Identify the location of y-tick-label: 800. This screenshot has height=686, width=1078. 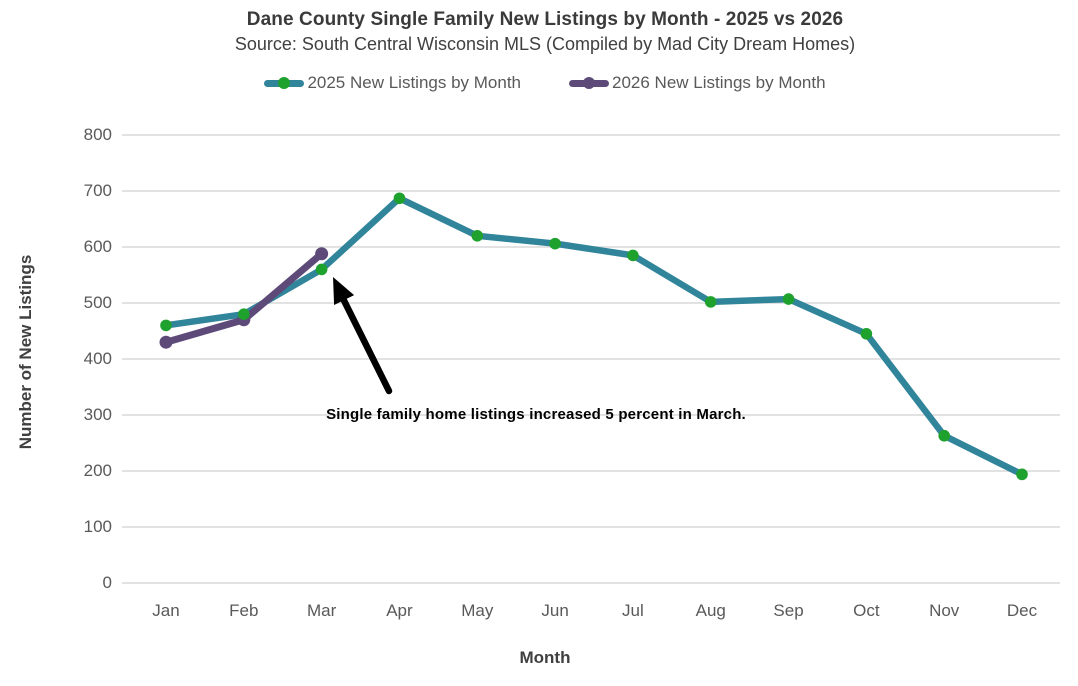
(97, 134).